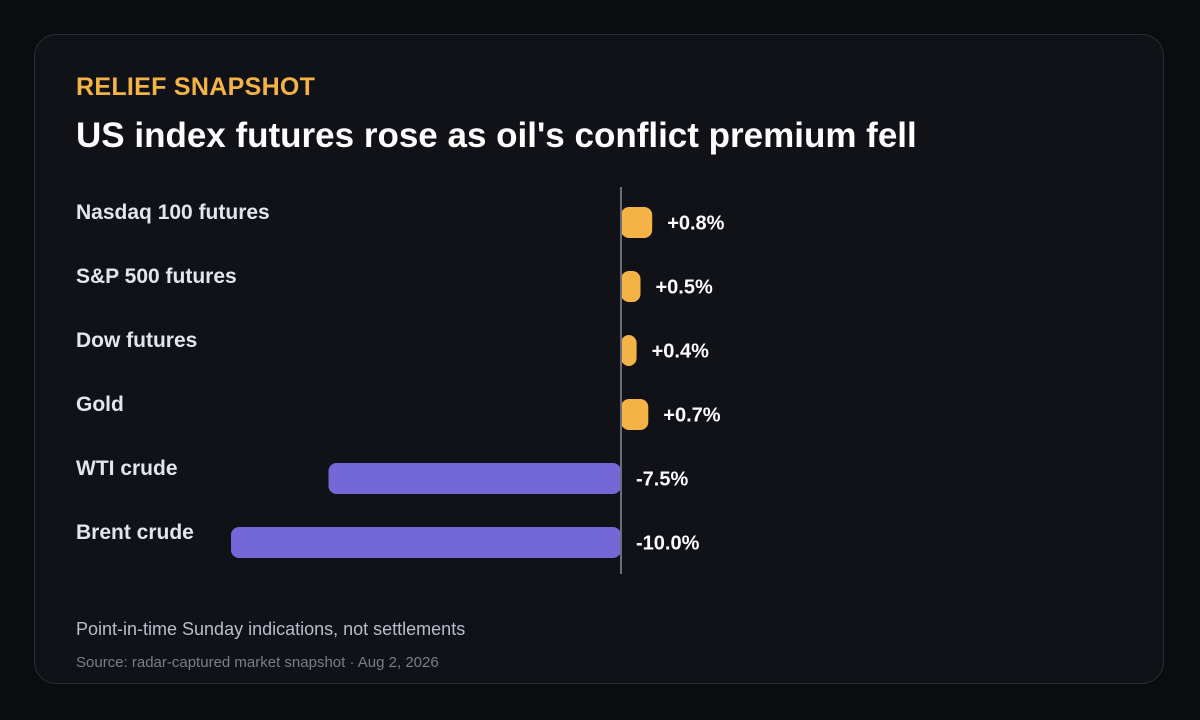 The image size is (1200, 720). Describe the element at coordinates (136, 340) in the screenshot. I see `category-label: Dow futures` at that location.